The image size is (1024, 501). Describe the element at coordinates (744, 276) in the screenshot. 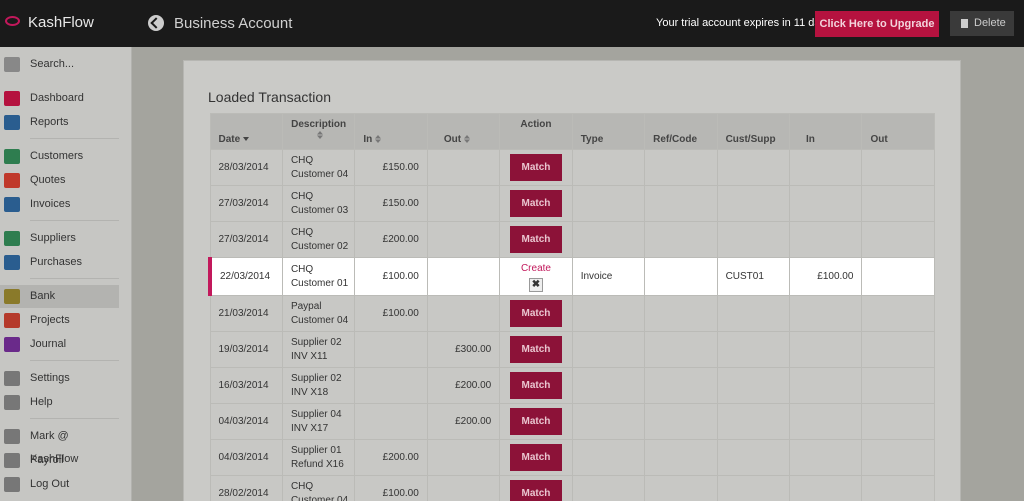

I see `cust-supp: CUST01` at that location.